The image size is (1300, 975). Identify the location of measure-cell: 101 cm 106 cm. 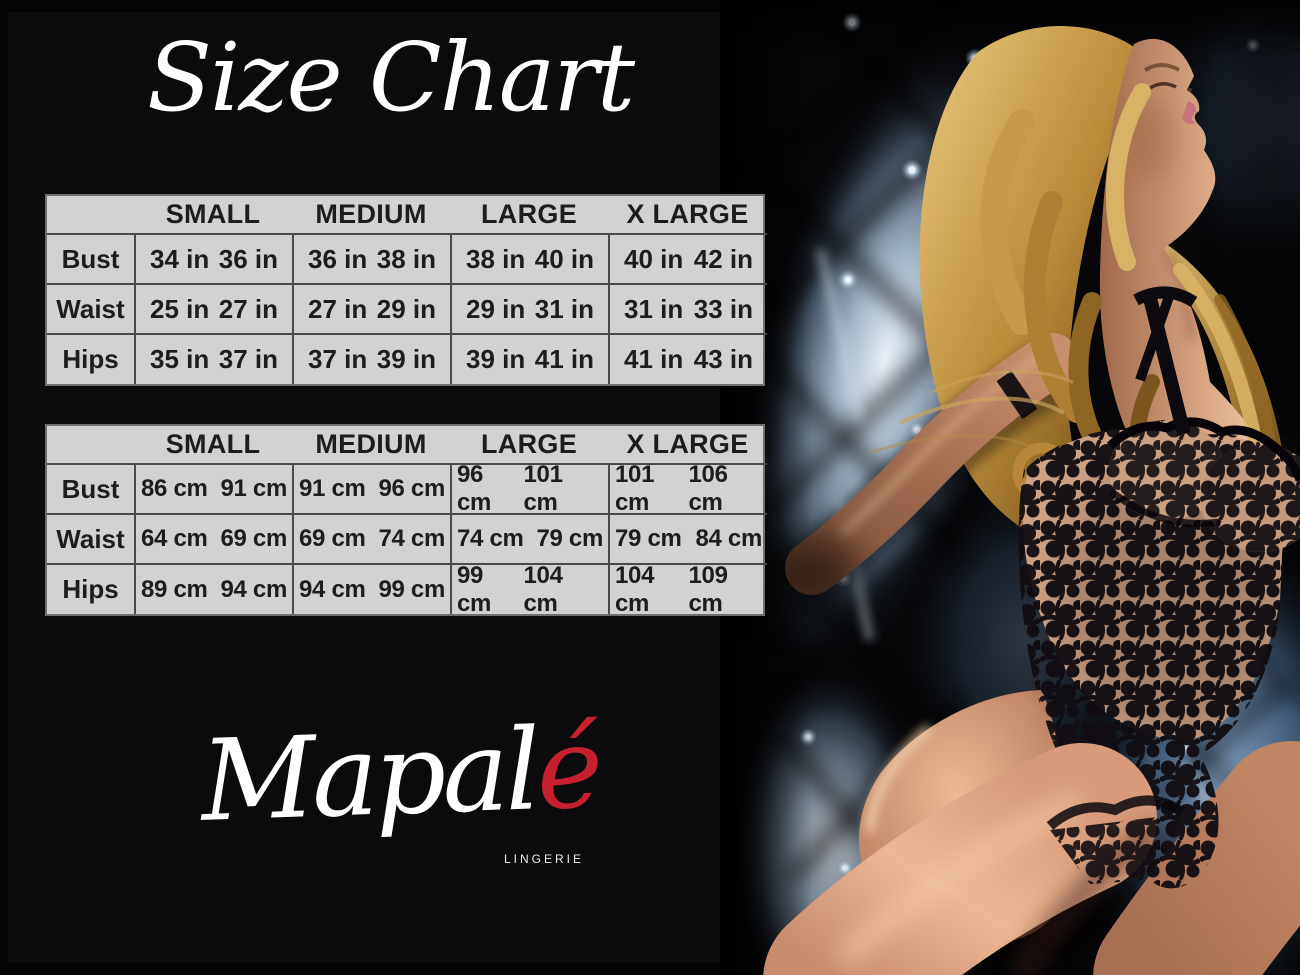
(687, 488).